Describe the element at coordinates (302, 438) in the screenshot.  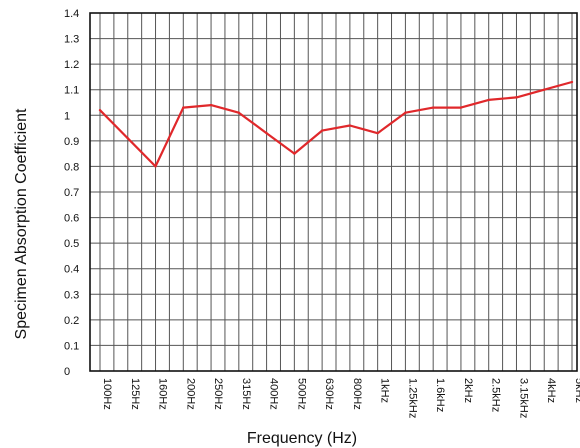
I see `x-axis-label: Frequency (Hz)` at that location.